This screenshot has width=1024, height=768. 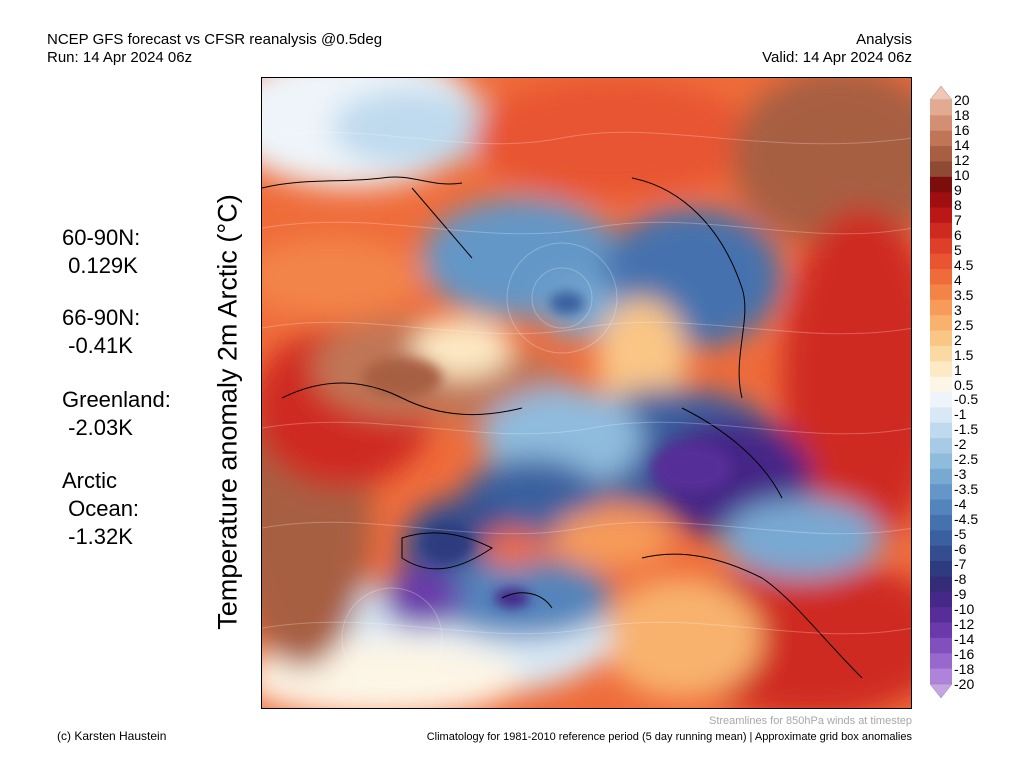 I want to click on colorbar-tick-label: -4, so click(x=960, y=504).